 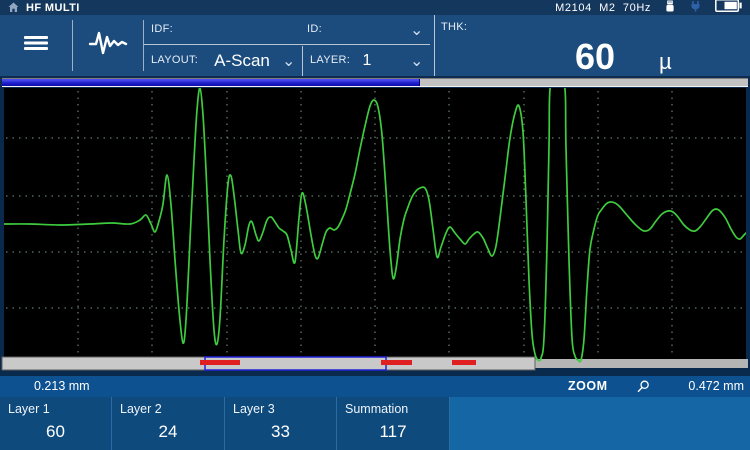 What do you see at coordinates (29, 409) in the screenshot?
I see `cell-label: Layer 1` at bounding box center [29, 409].